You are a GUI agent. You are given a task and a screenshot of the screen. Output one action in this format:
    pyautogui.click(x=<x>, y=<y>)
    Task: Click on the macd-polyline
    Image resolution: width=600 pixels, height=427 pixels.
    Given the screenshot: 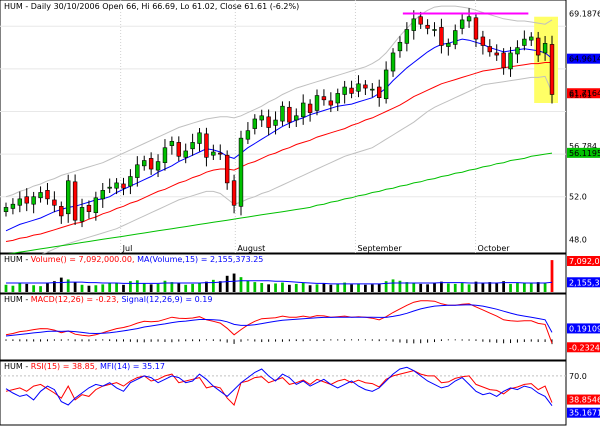 What is the action you would take?
    pyautogui.click(x=279, y=322)
    